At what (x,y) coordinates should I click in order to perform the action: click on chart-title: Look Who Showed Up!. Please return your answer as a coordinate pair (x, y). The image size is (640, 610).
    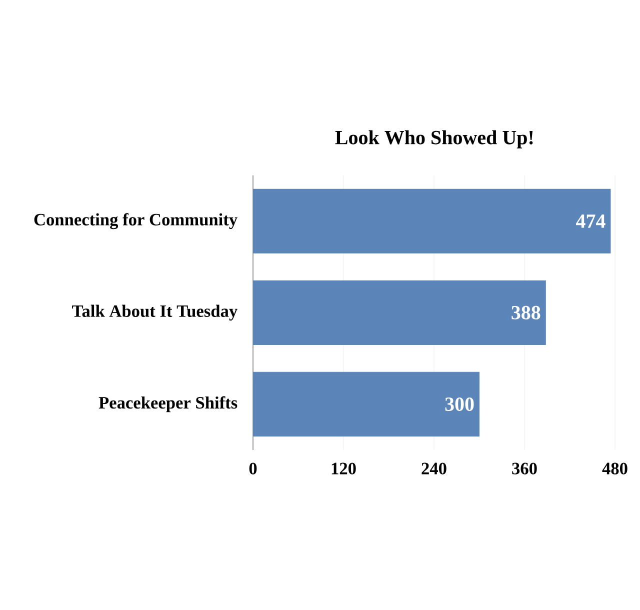
    Looking at the image, I should click on (434, 139).